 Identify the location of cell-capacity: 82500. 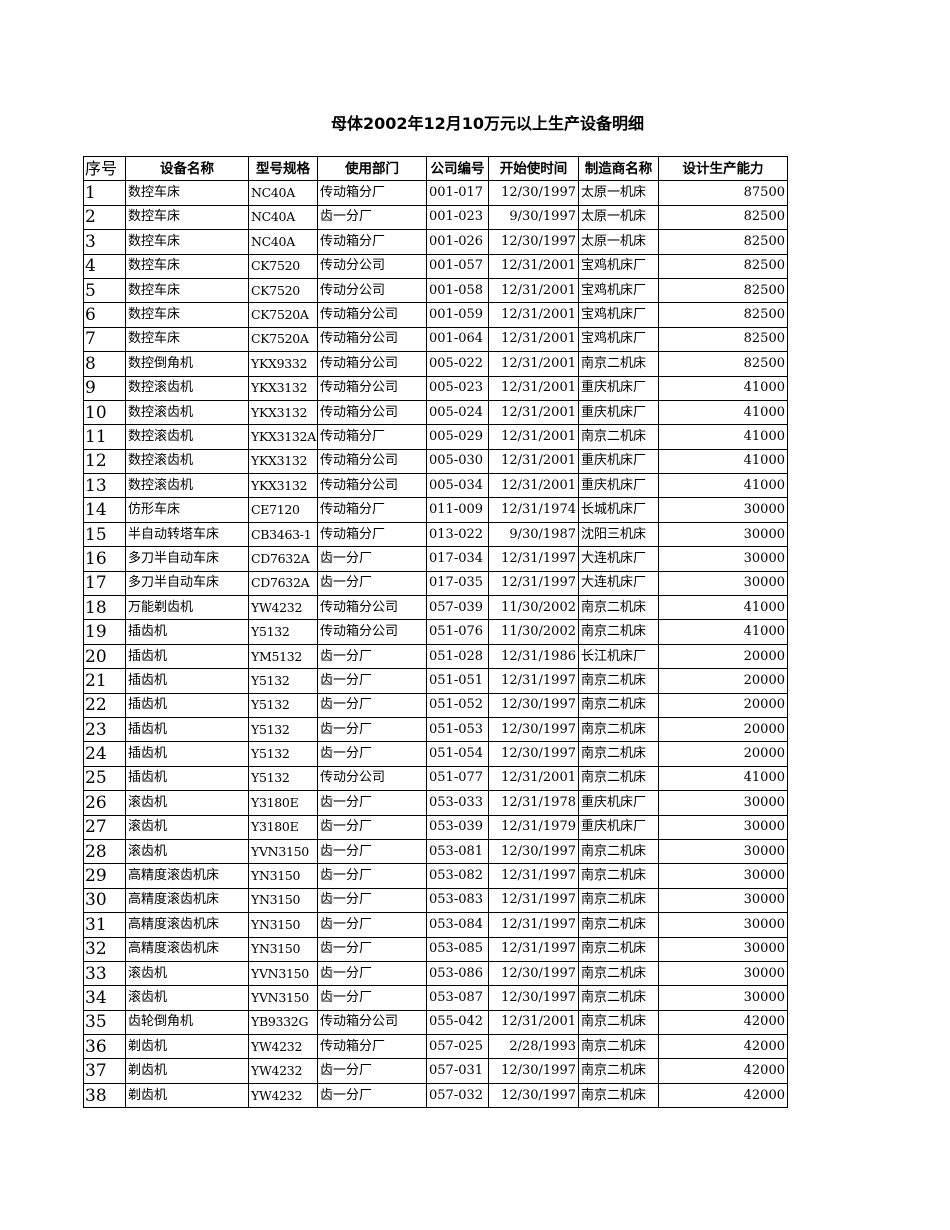
(723, 364).